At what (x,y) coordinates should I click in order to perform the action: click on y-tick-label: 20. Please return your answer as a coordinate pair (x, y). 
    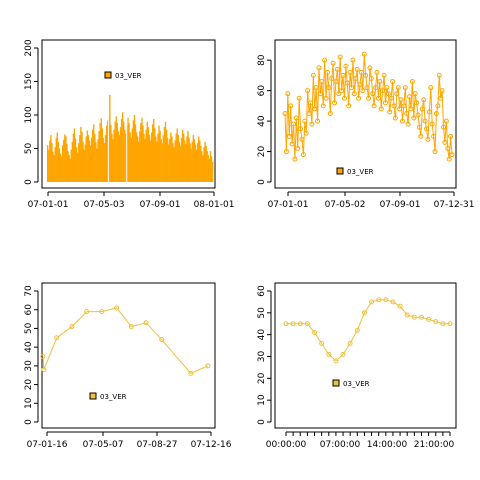
    Looking at the image, I should click on (29, 385).